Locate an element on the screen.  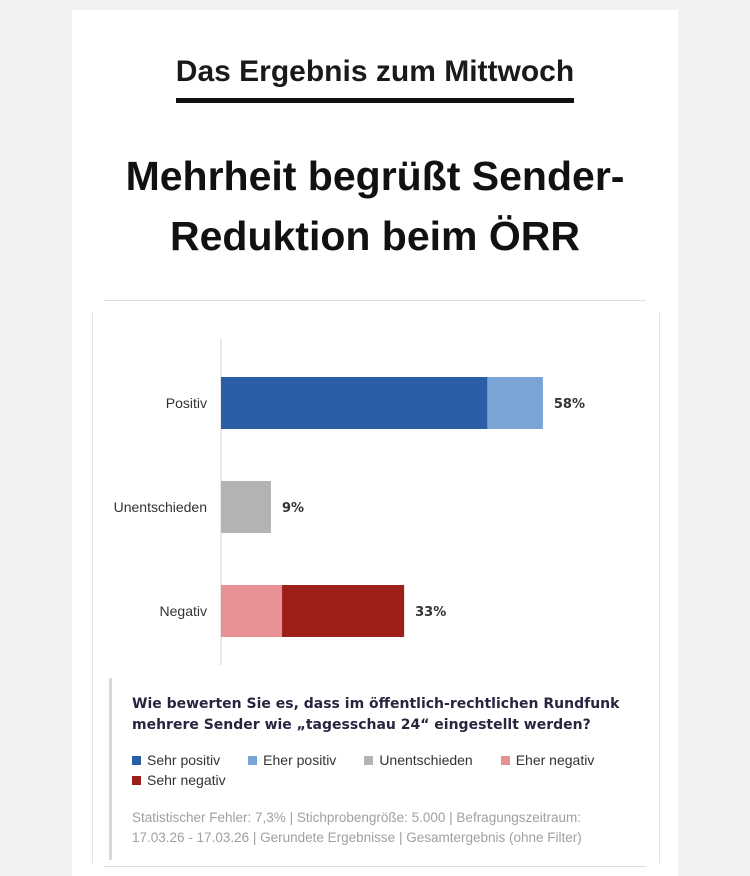
data-label: 33% is located at coordinates (430, 612).